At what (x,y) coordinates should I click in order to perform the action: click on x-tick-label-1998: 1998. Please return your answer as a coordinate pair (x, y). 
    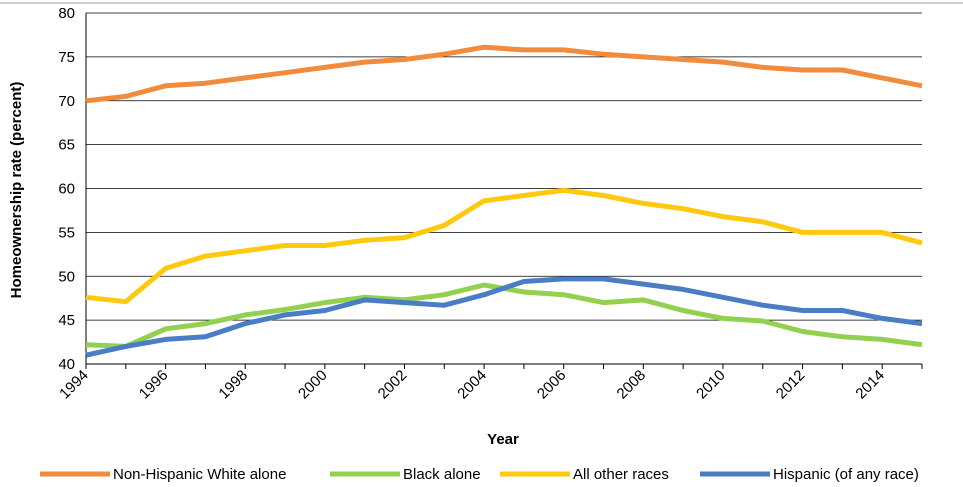
    Looking at the image, I should click on (233, 385).